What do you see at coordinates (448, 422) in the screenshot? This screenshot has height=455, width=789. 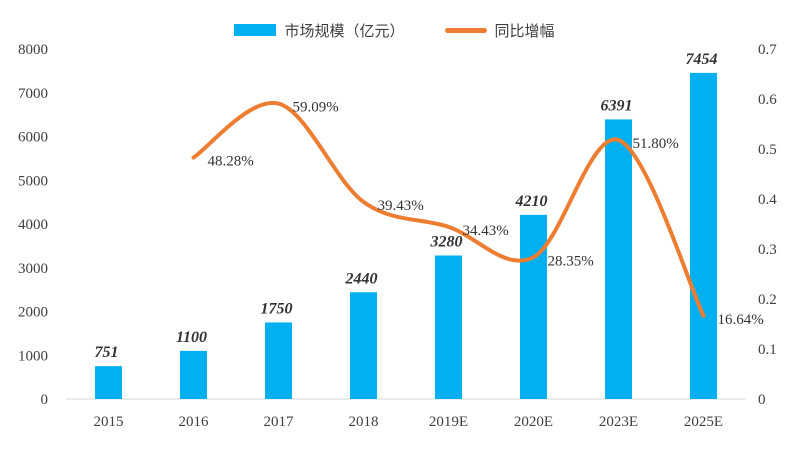 I see `x-tick-label: 2019E` at bounding box center [448, 422].